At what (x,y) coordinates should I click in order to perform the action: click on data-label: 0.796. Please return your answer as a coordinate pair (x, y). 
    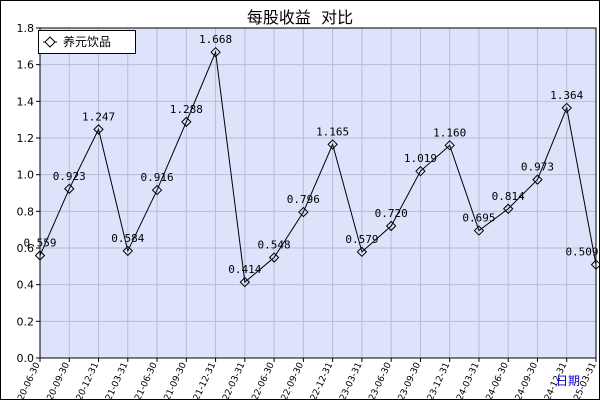
    Looking at the image, I should click on (303, 199).